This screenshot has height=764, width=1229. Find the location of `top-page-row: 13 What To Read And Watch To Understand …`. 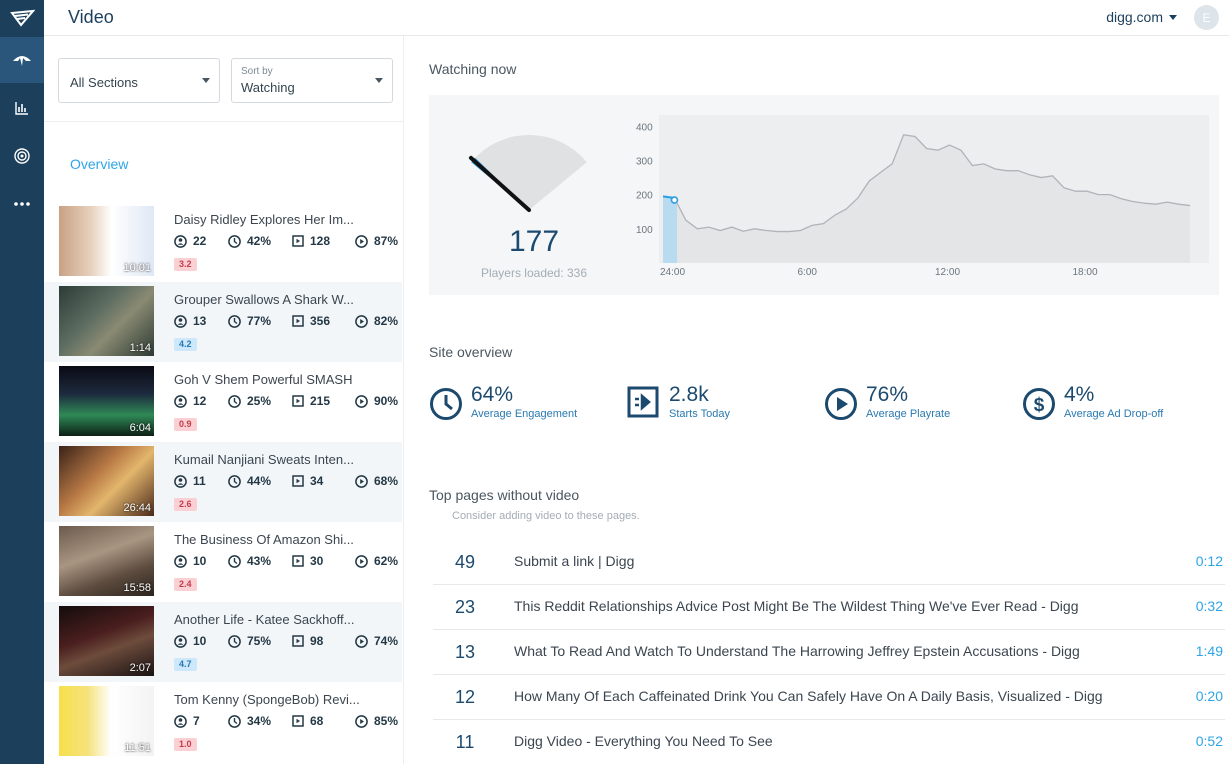

top-page-row: 13 What To Read And Watch To Understand … is located at coordinates (829, 652).